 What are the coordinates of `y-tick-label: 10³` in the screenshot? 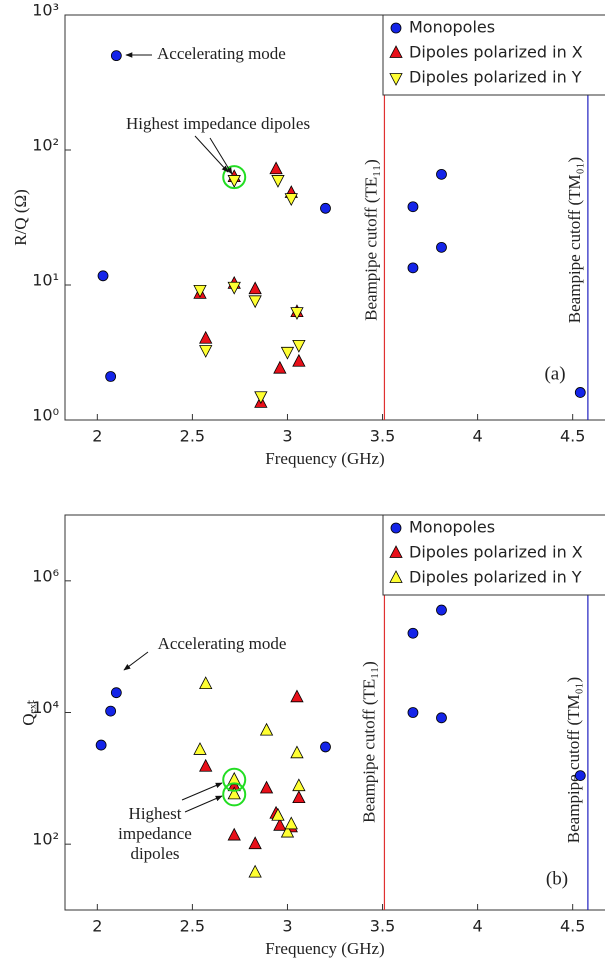 It's located at (45, 10).